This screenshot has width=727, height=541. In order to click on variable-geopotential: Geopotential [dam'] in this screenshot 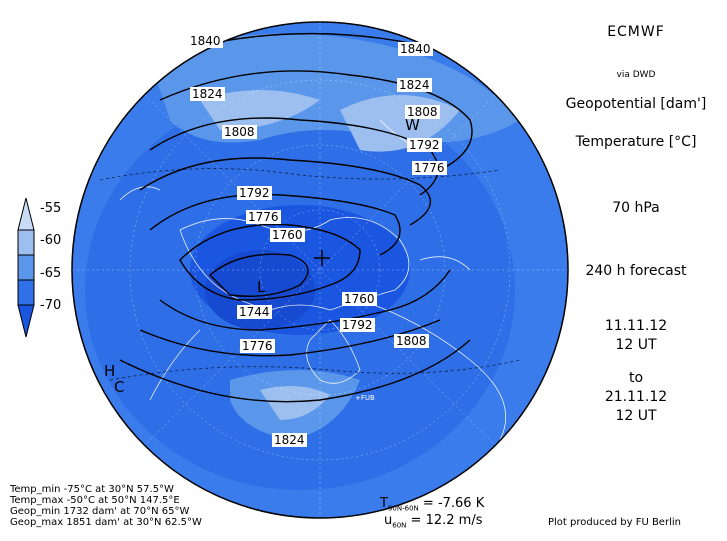, I will do `click(636, 104)`.